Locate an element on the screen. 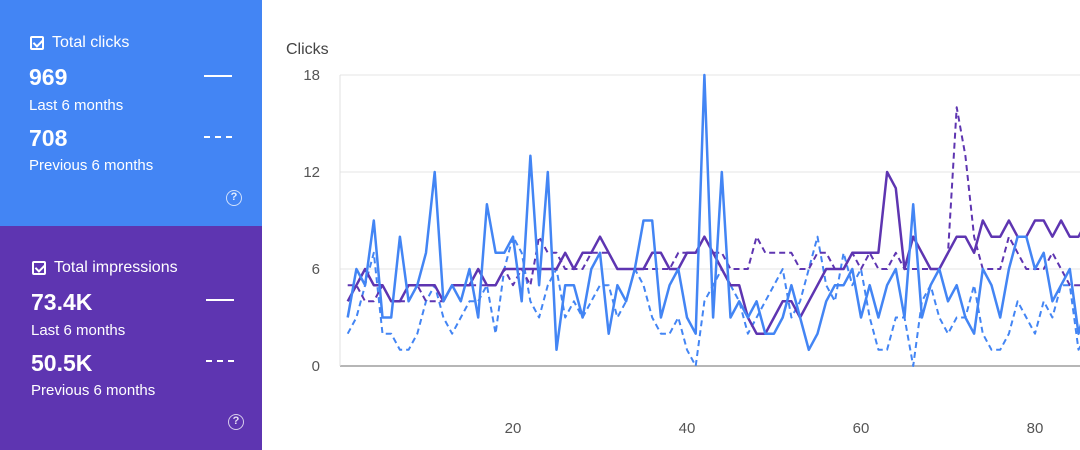 Image resolution: width=1080 pixels, height=450 pixels. y-tick-label: 12 is located at coordinates (311, 172).